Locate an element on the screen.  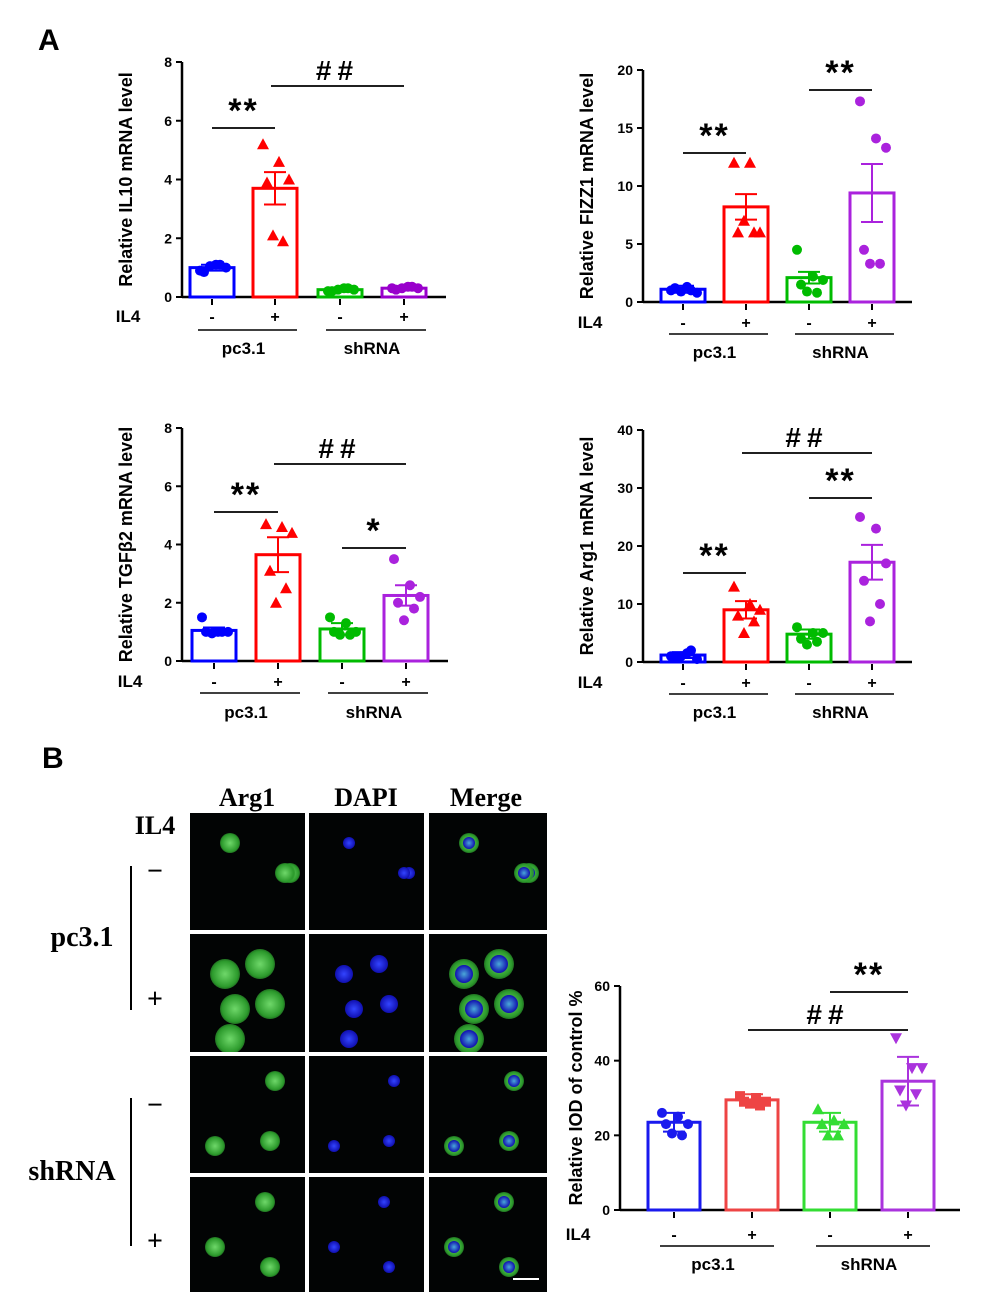
row-sign-2: + is located at coordinates (155, 999).